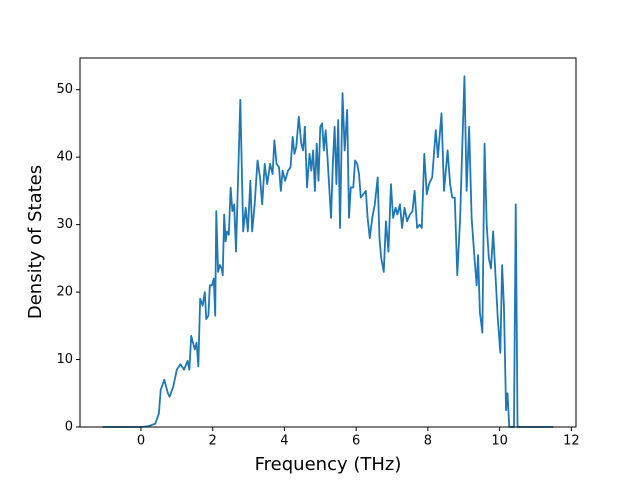 This screenshot has height=484, width=640. Describe the element at coordinates (64, 292) in the screenshot. I see `y-tick-label: 20` at that location.